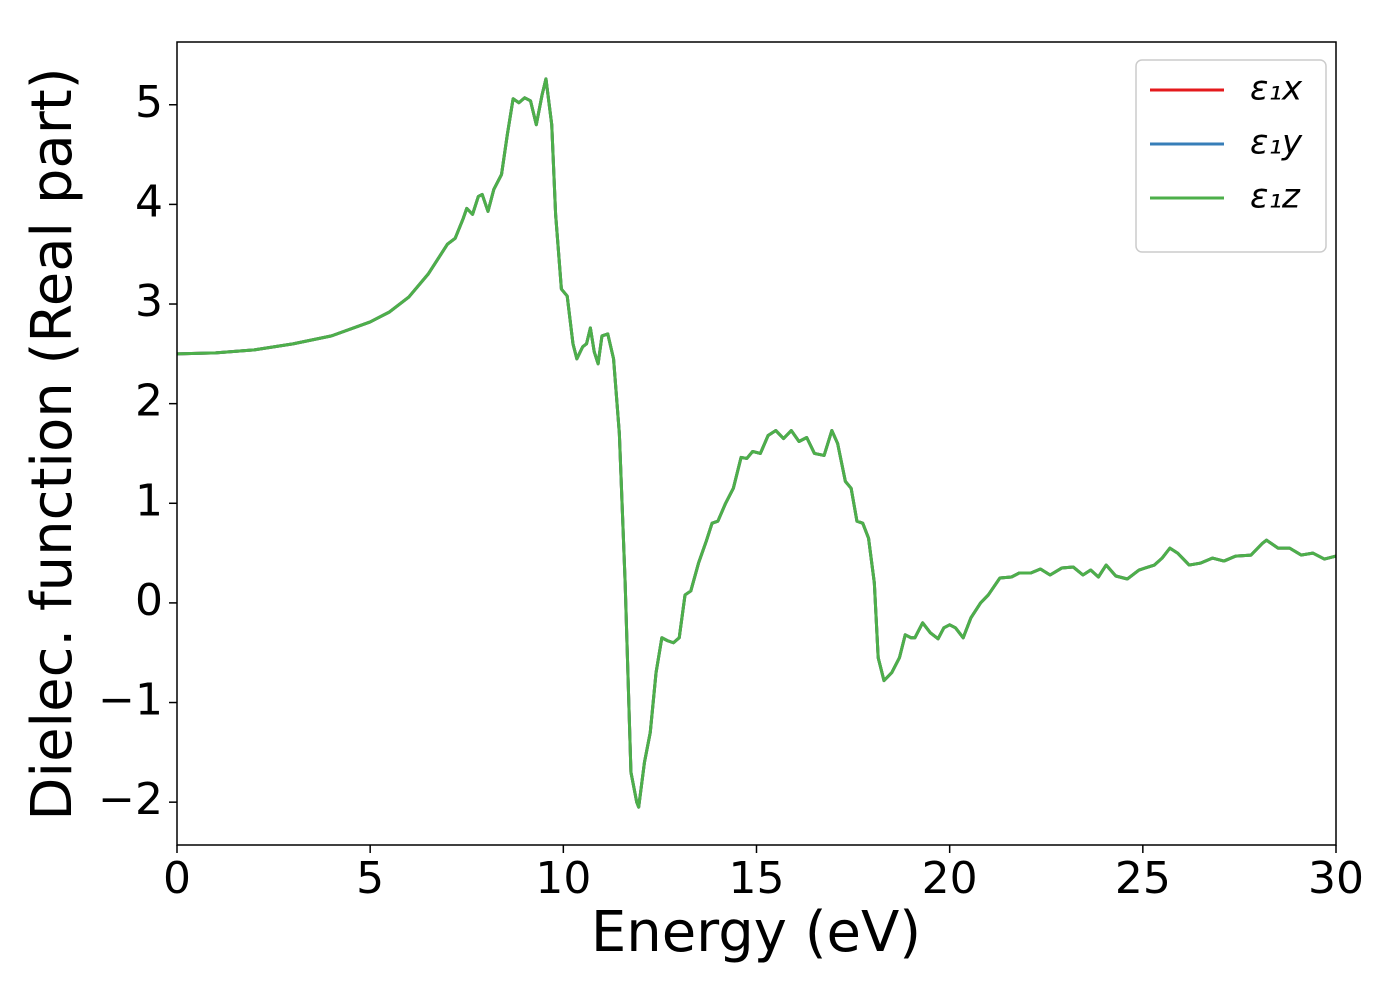 Image resolution: width=1400 pixels, height=1000 pixels. What do you see at coordinates (1276, 143) in the screenshot?
I see `legend-label: ε₁y` at bounding box center [1276, 143].